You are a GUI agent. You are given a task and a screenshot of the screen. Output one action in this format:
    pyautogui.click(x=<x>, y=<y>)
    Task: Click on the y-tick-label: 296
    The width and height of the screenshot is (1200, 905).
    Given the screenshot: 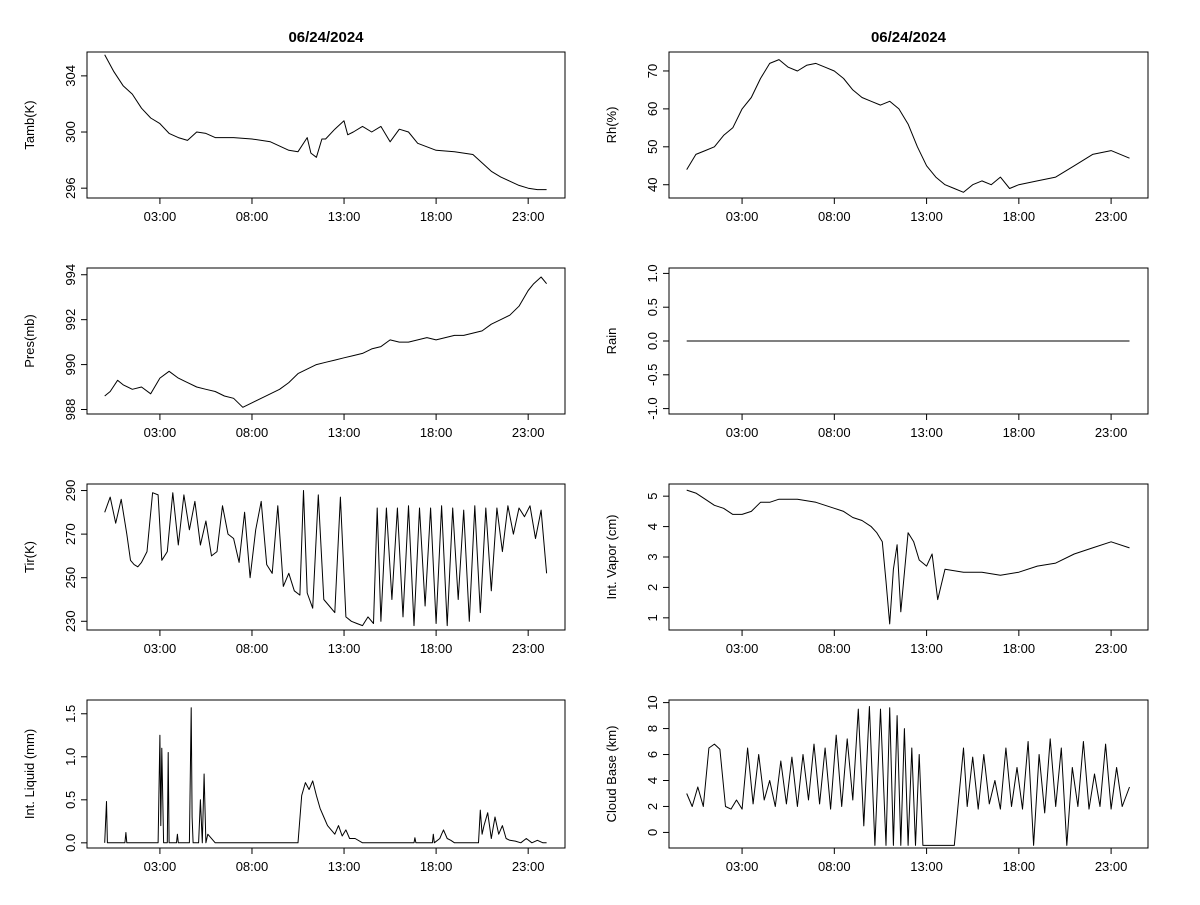 What is the action you would take?
    pyautogui.click(x=70, y=188)
    